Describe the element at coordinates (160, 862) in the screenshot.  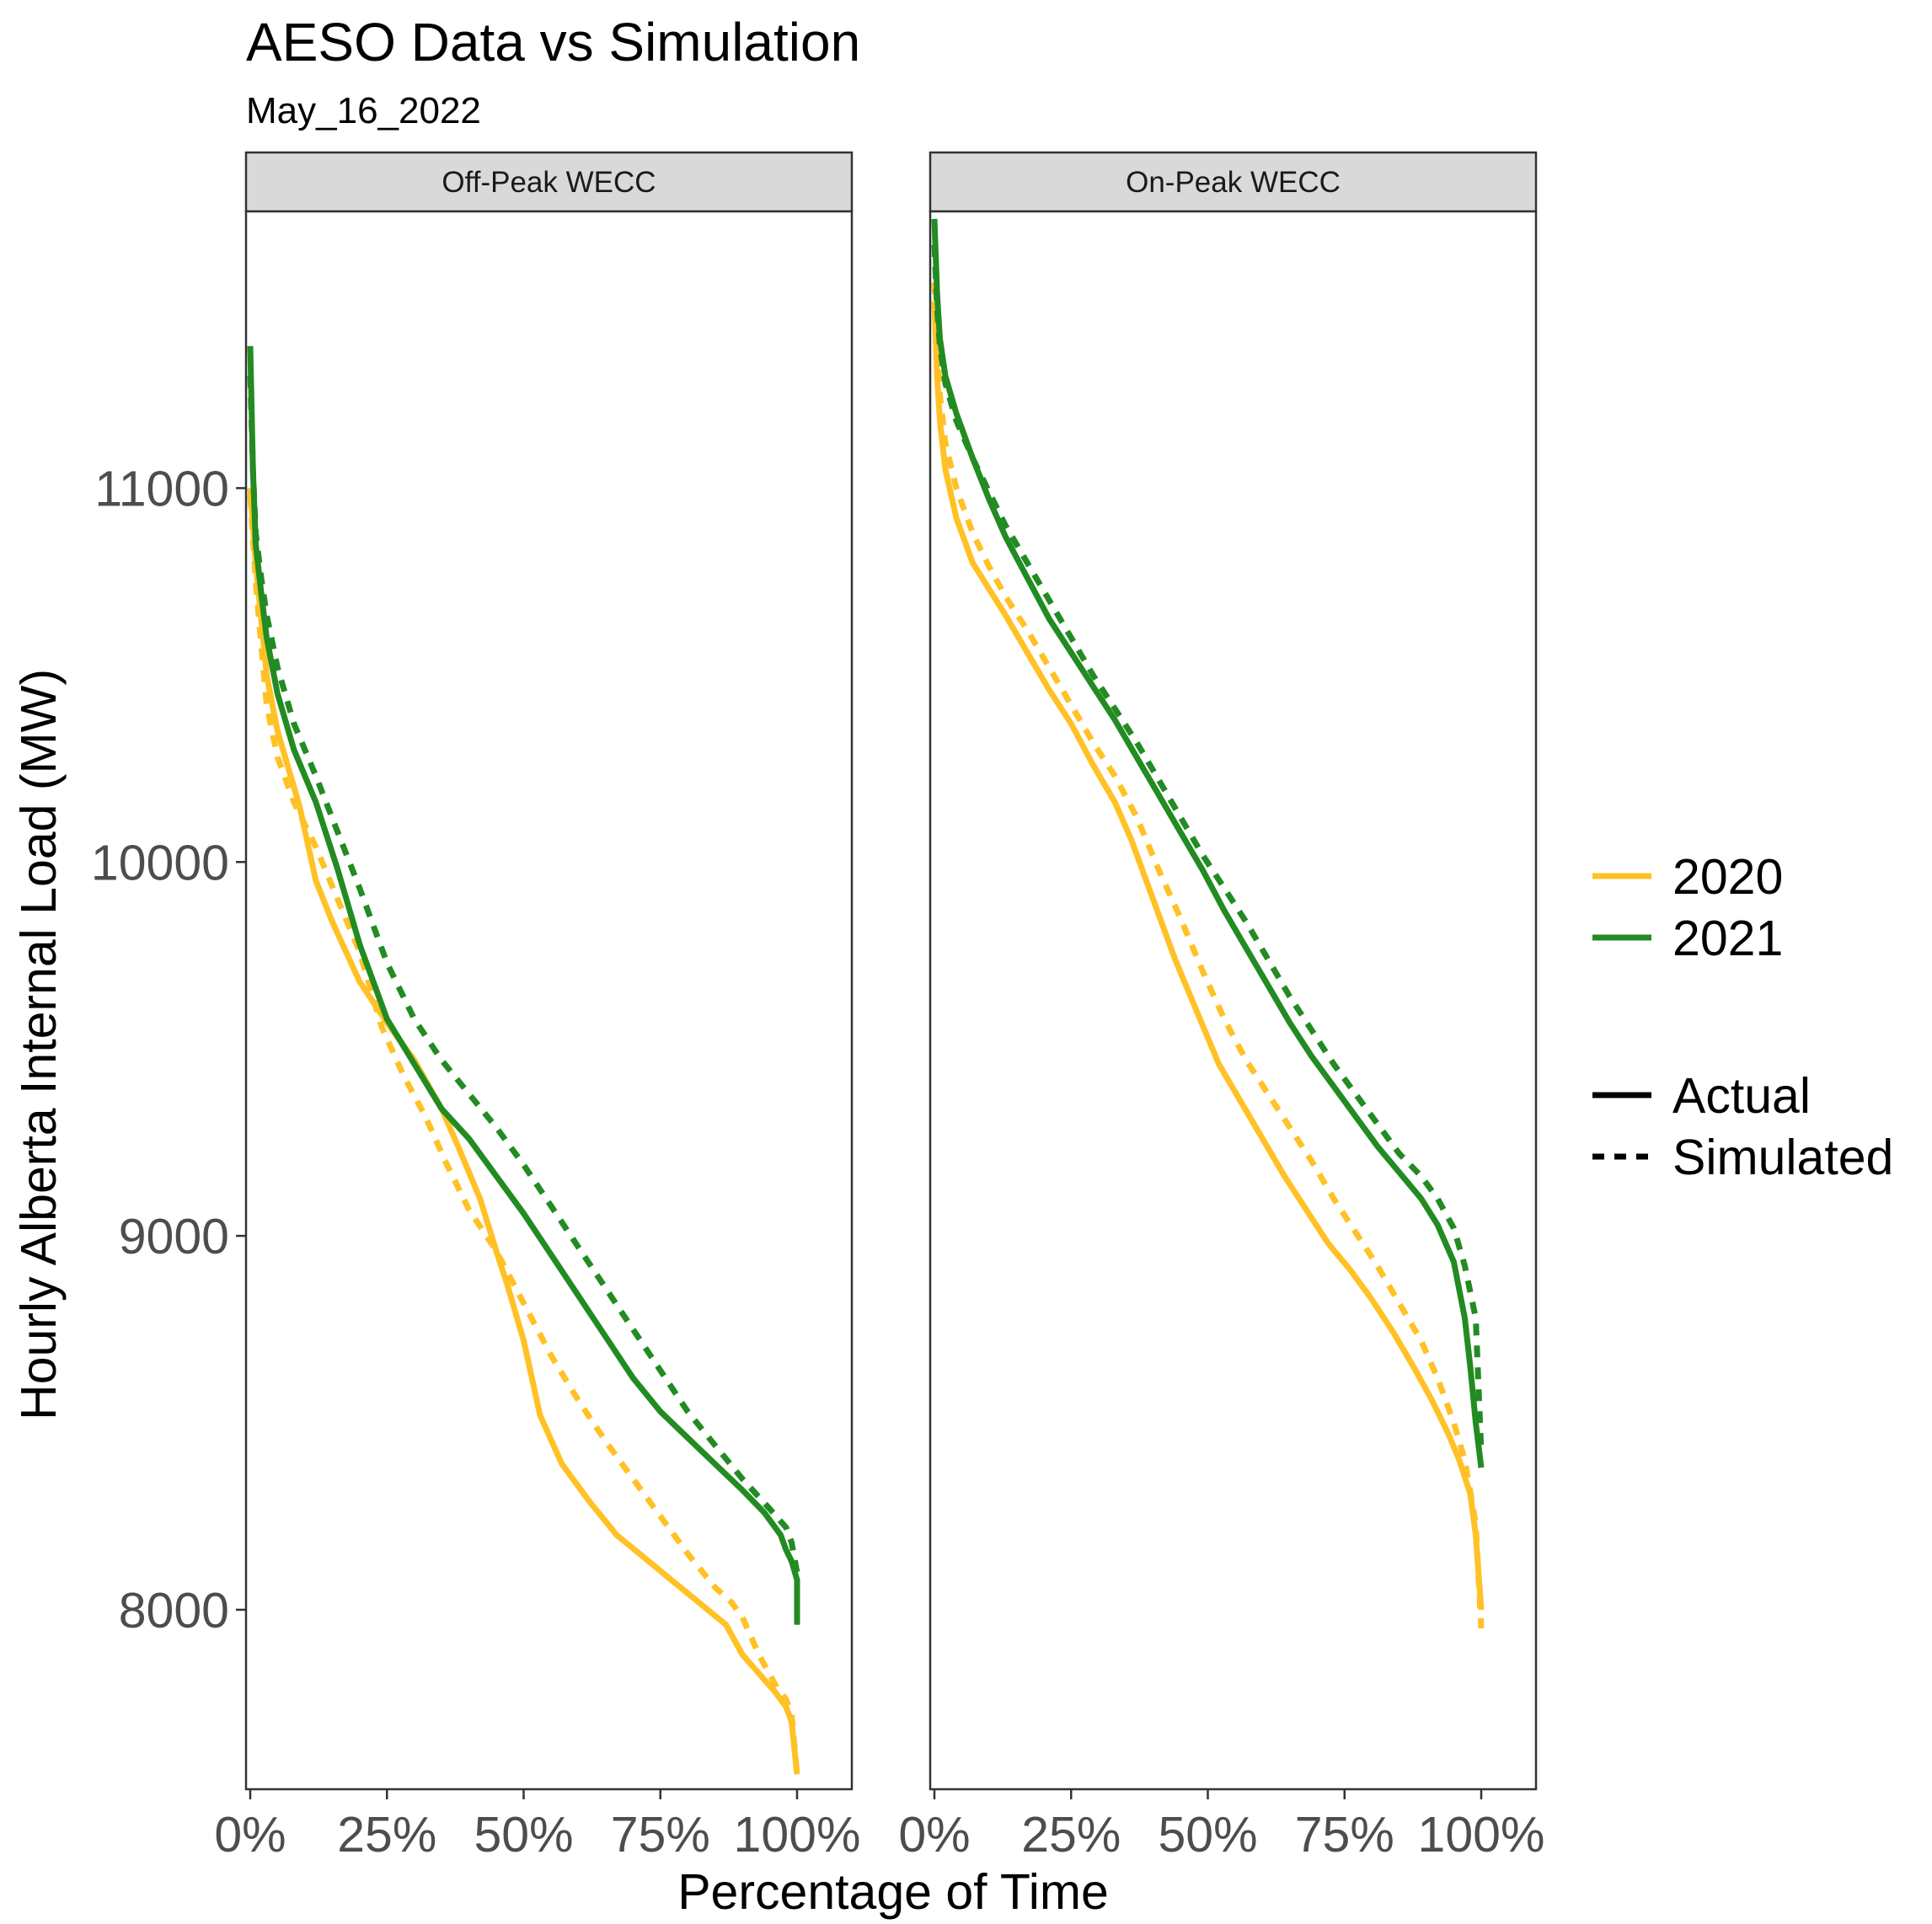
I see `y-tick-label: 10000` at that location.